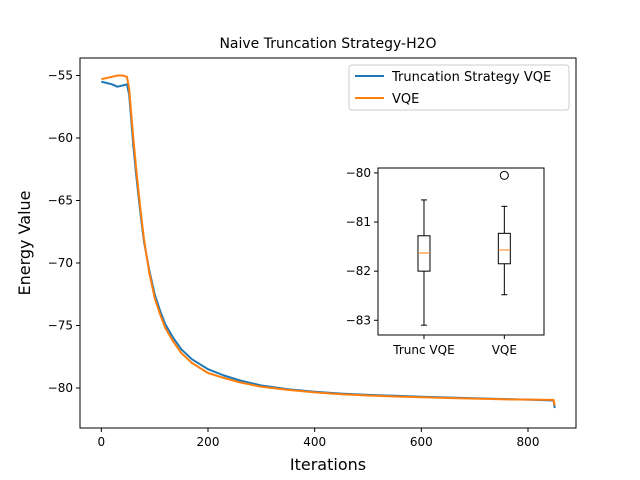 Image resolution: width=640 pixels, height=480 pixels. I want to click on legend-label-truncation: Truncation Strategy VQE, so click(471, 77).